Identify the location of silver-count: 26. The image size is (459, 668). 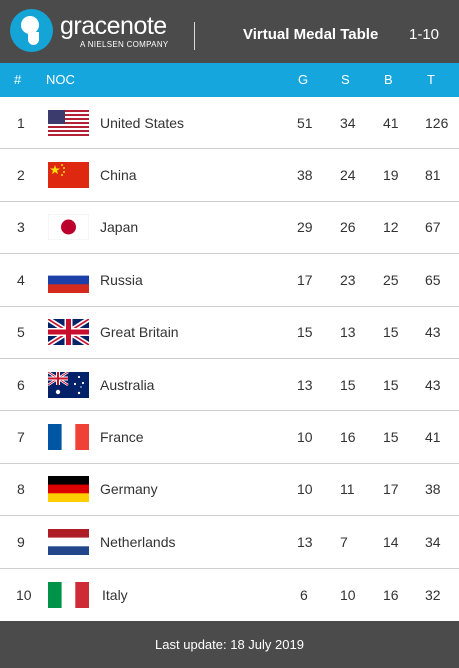
(348, 227).